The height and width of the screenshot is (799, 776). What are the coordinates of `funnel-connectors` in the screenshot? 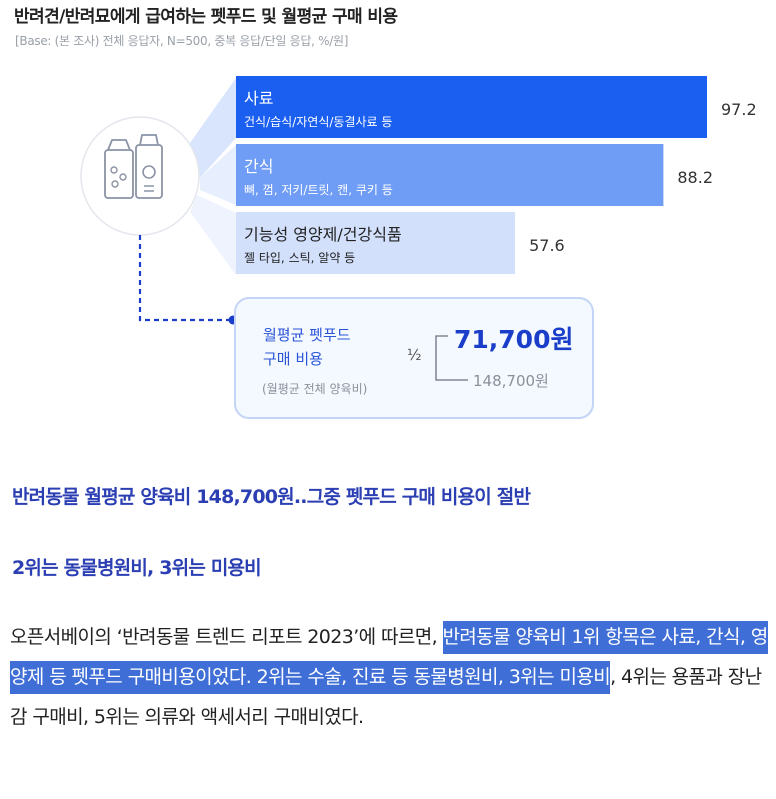 It's located at (210, 176).